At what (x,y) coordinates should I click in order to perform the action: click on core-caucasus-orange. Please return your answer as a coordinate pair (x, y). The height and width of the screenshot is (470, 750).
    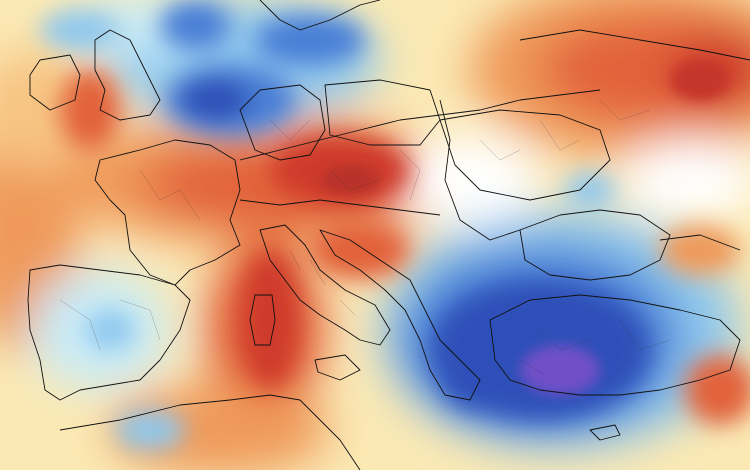
    Looking at the image, I should click on (700, 250).